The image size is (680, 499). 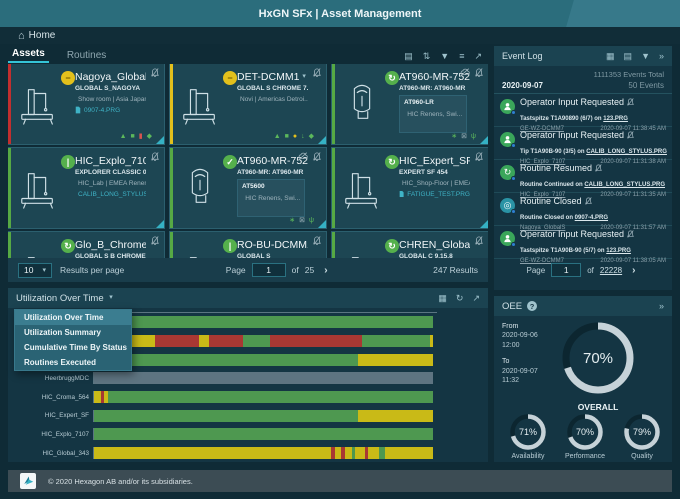 What do you see at coordinates (611, 270) in the screenshot?
I see `event-total-pages-link: 22228` at bounding box center [611, 270].